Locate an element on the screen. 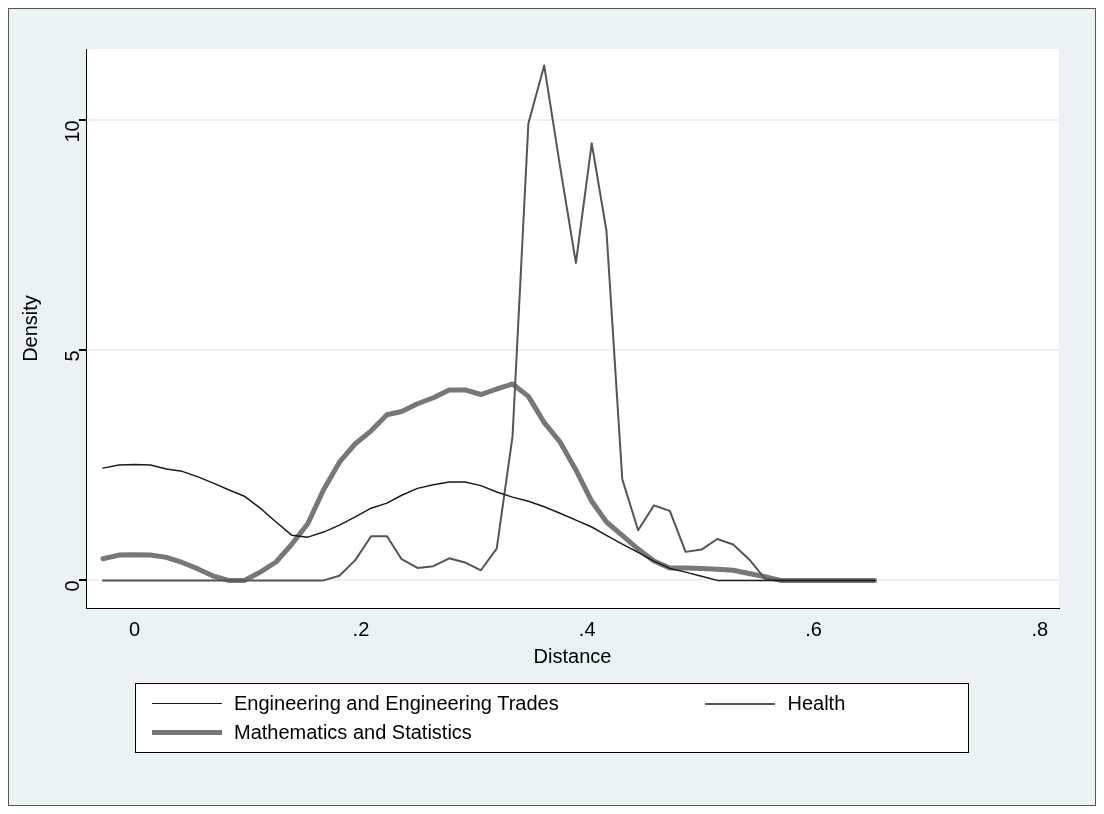 Image resolution: width=1104 pixels, height=814 pixels. y-tick-label: 10 is located at coordinates (71, 131).